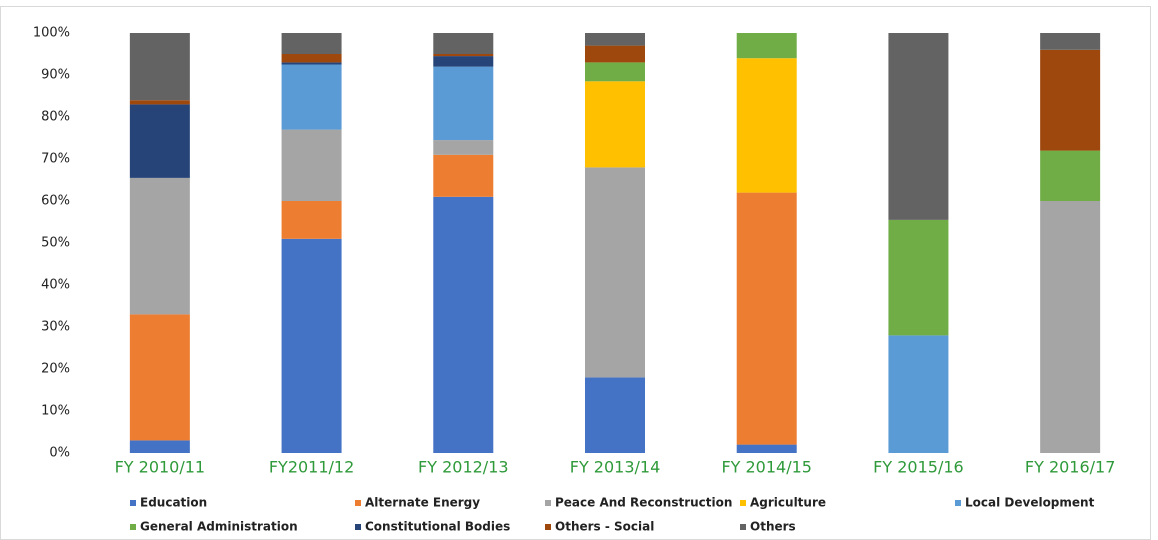  Describe the element at coordinates (1030, 503) in the screenshot. I see `legend-label: Local Development` at that location.